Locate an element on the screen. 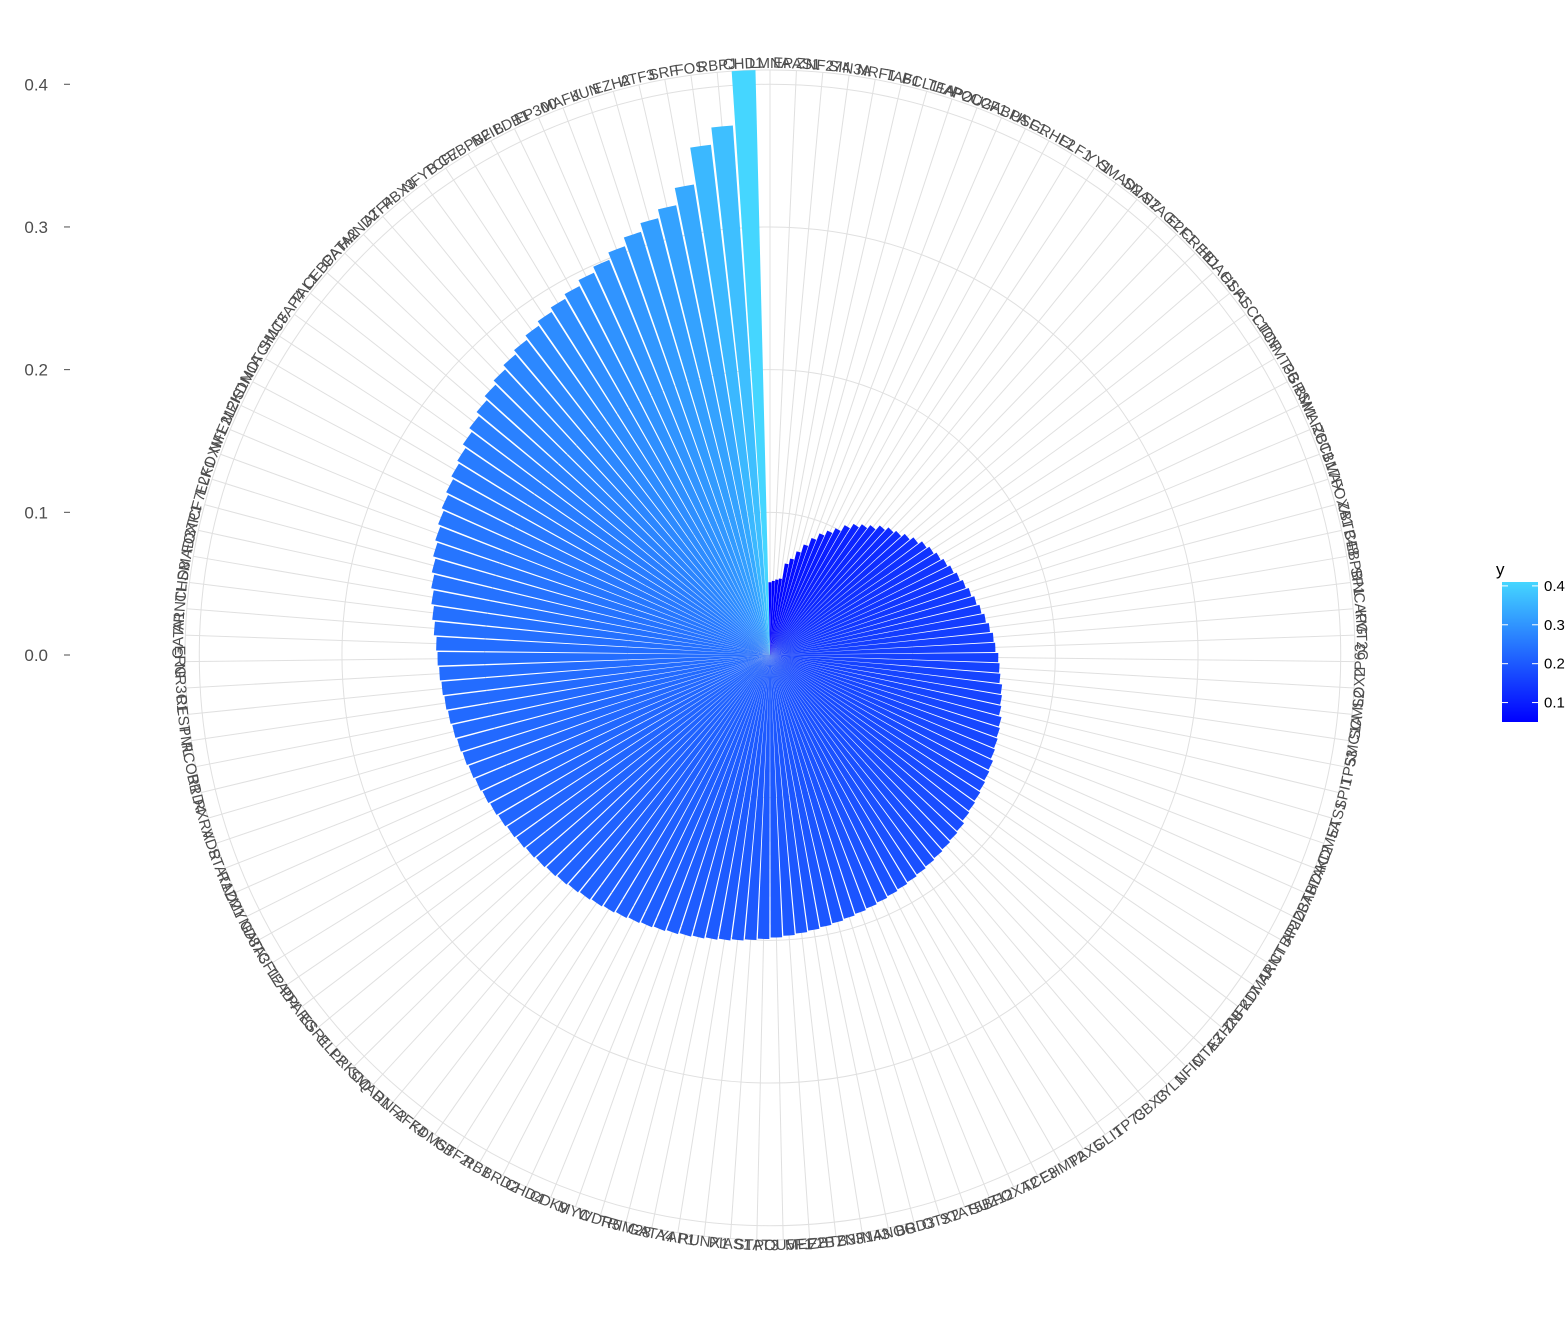  bar-ezh2b is located at coordinates (870, 738).